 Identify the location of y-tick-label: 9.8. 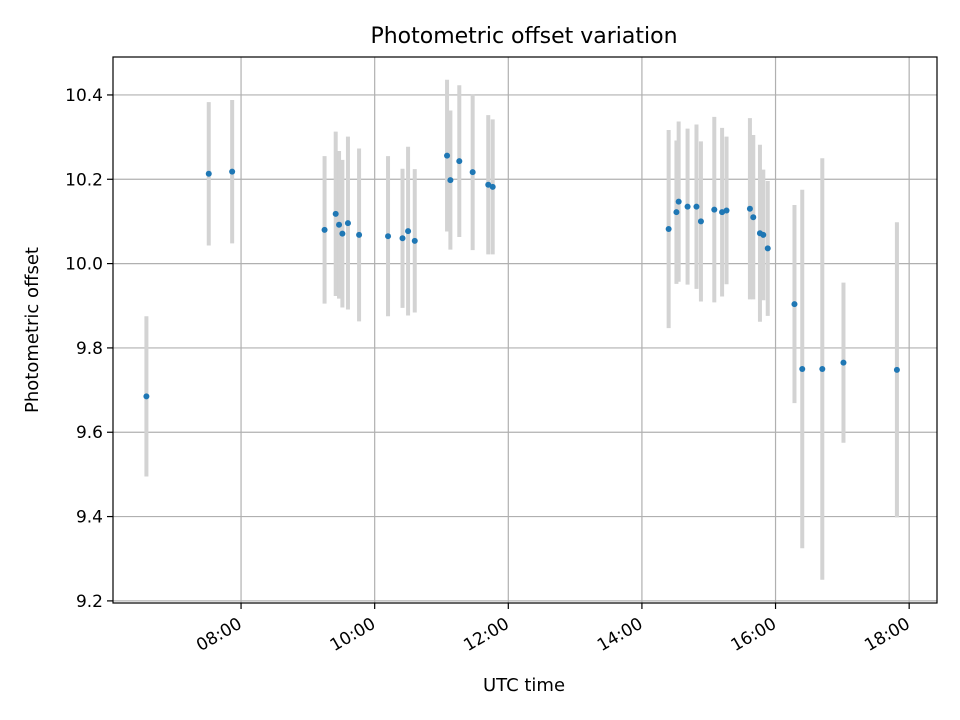
(89, 349).